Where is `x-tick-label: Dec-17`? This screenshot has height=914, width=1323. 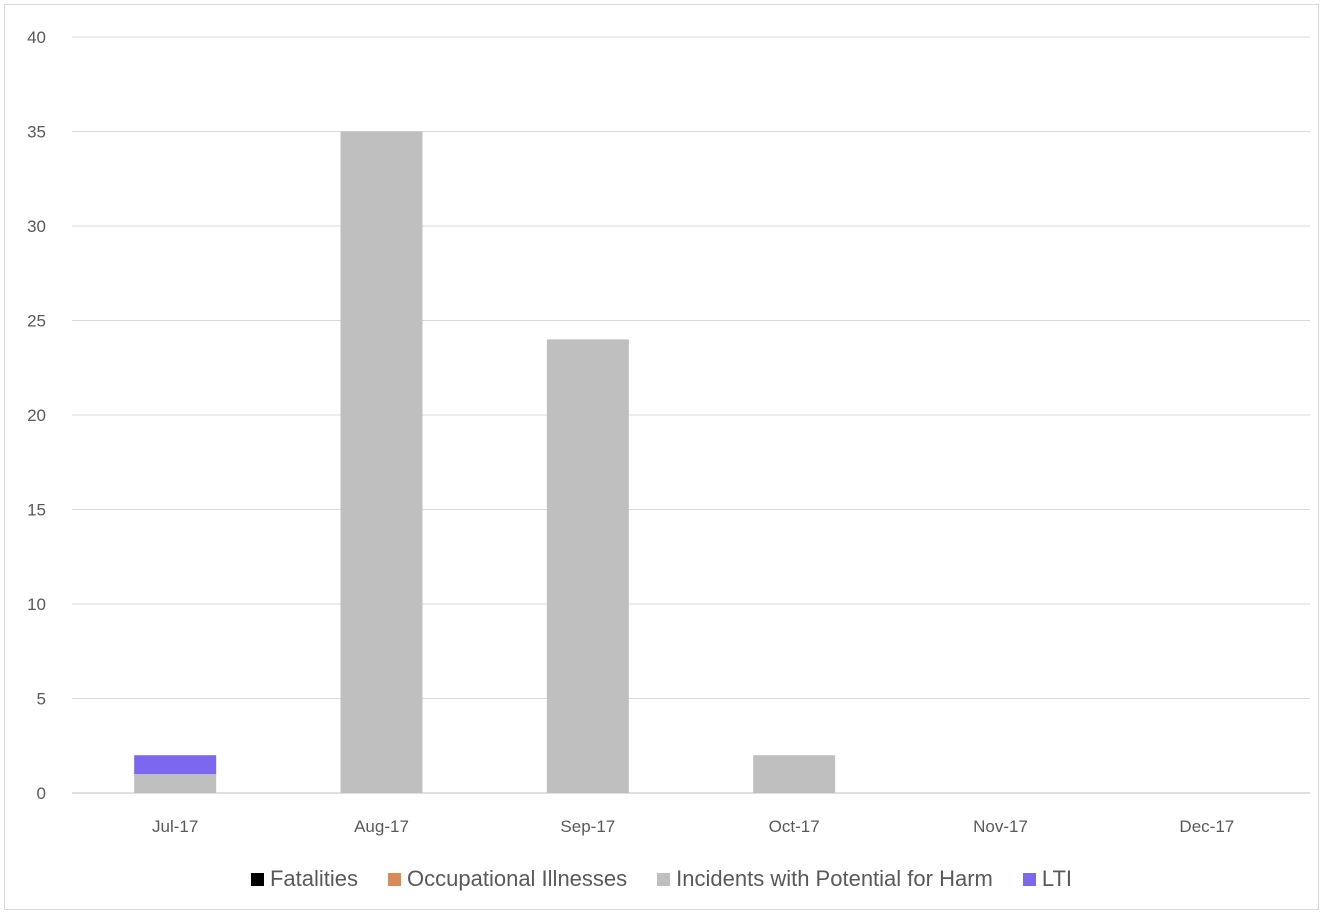 x-tick-label: Dec-17 is located at coordinates (1206, 826).